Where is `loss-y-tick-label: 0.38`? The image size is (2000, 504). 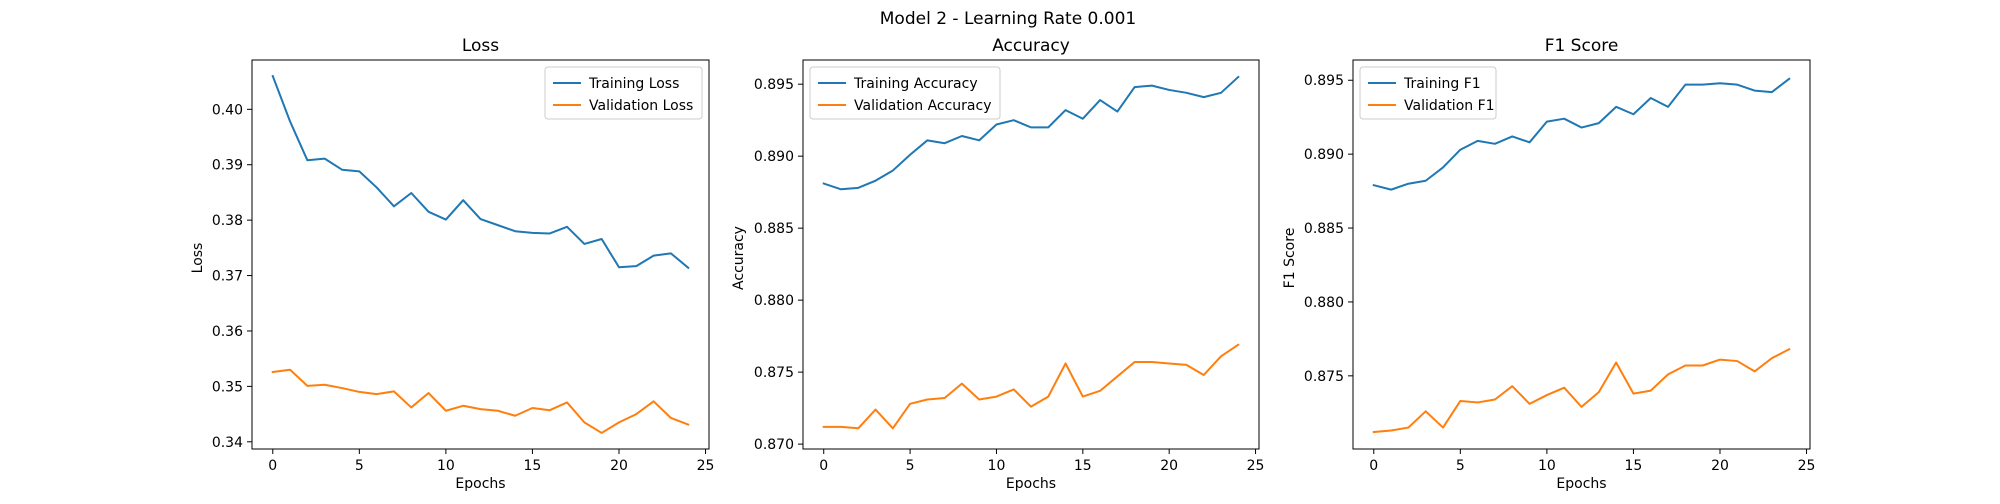 loss-y-tick-label: 0.38 is located at coordinates (227, 221).